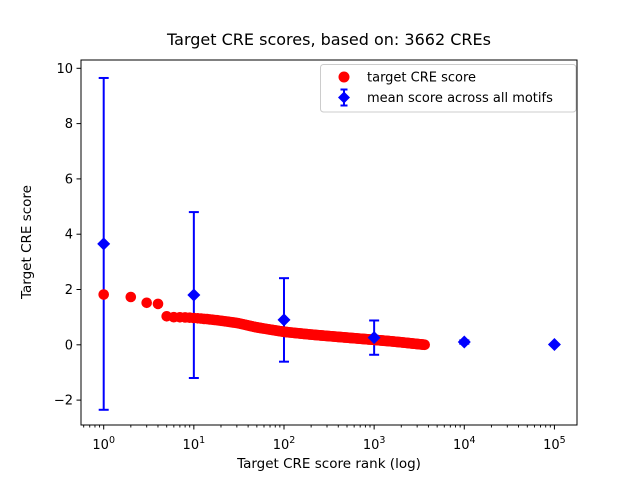 The image size is (640, 484). What do you see at coordinates (27, 242) in the screenshot?
I see `y-axis-label: Target CRE score` at bounding box center [27, 242].